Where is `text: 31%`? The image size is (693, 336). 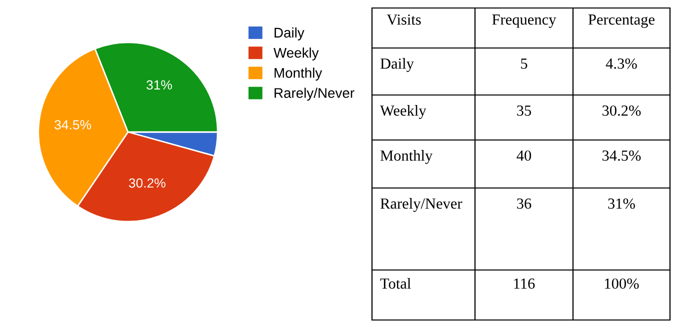 text: 31% is located at coordinates (621, 203).